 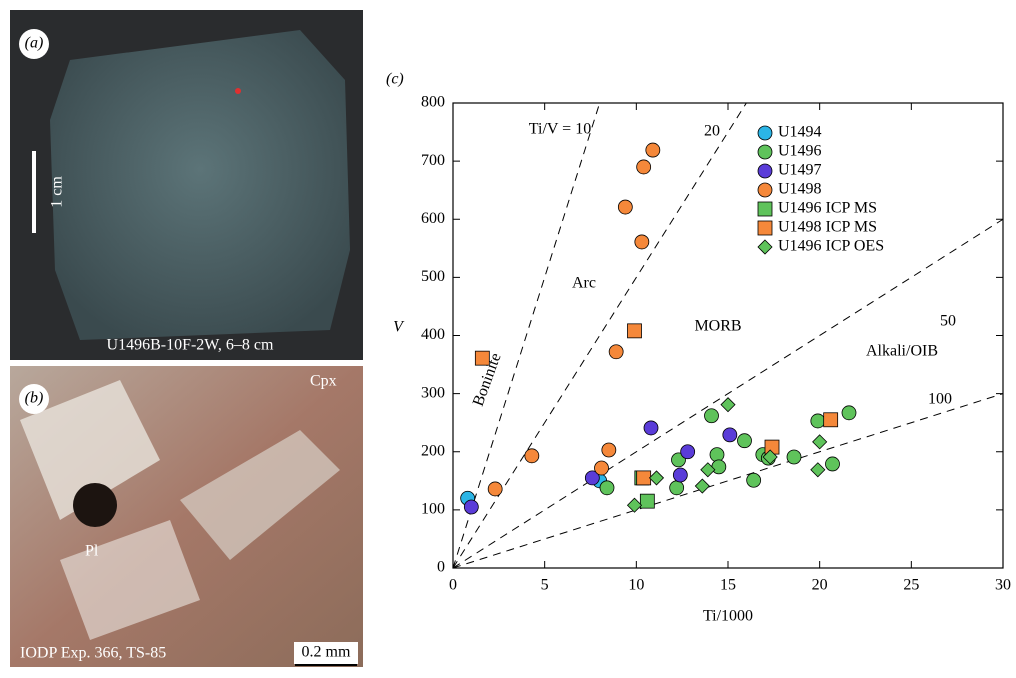 What do you see at coordinates (827, 227) in the screenshot?
I see `legend-label: U1498 ICP MS` at bounding box center [827, 227].